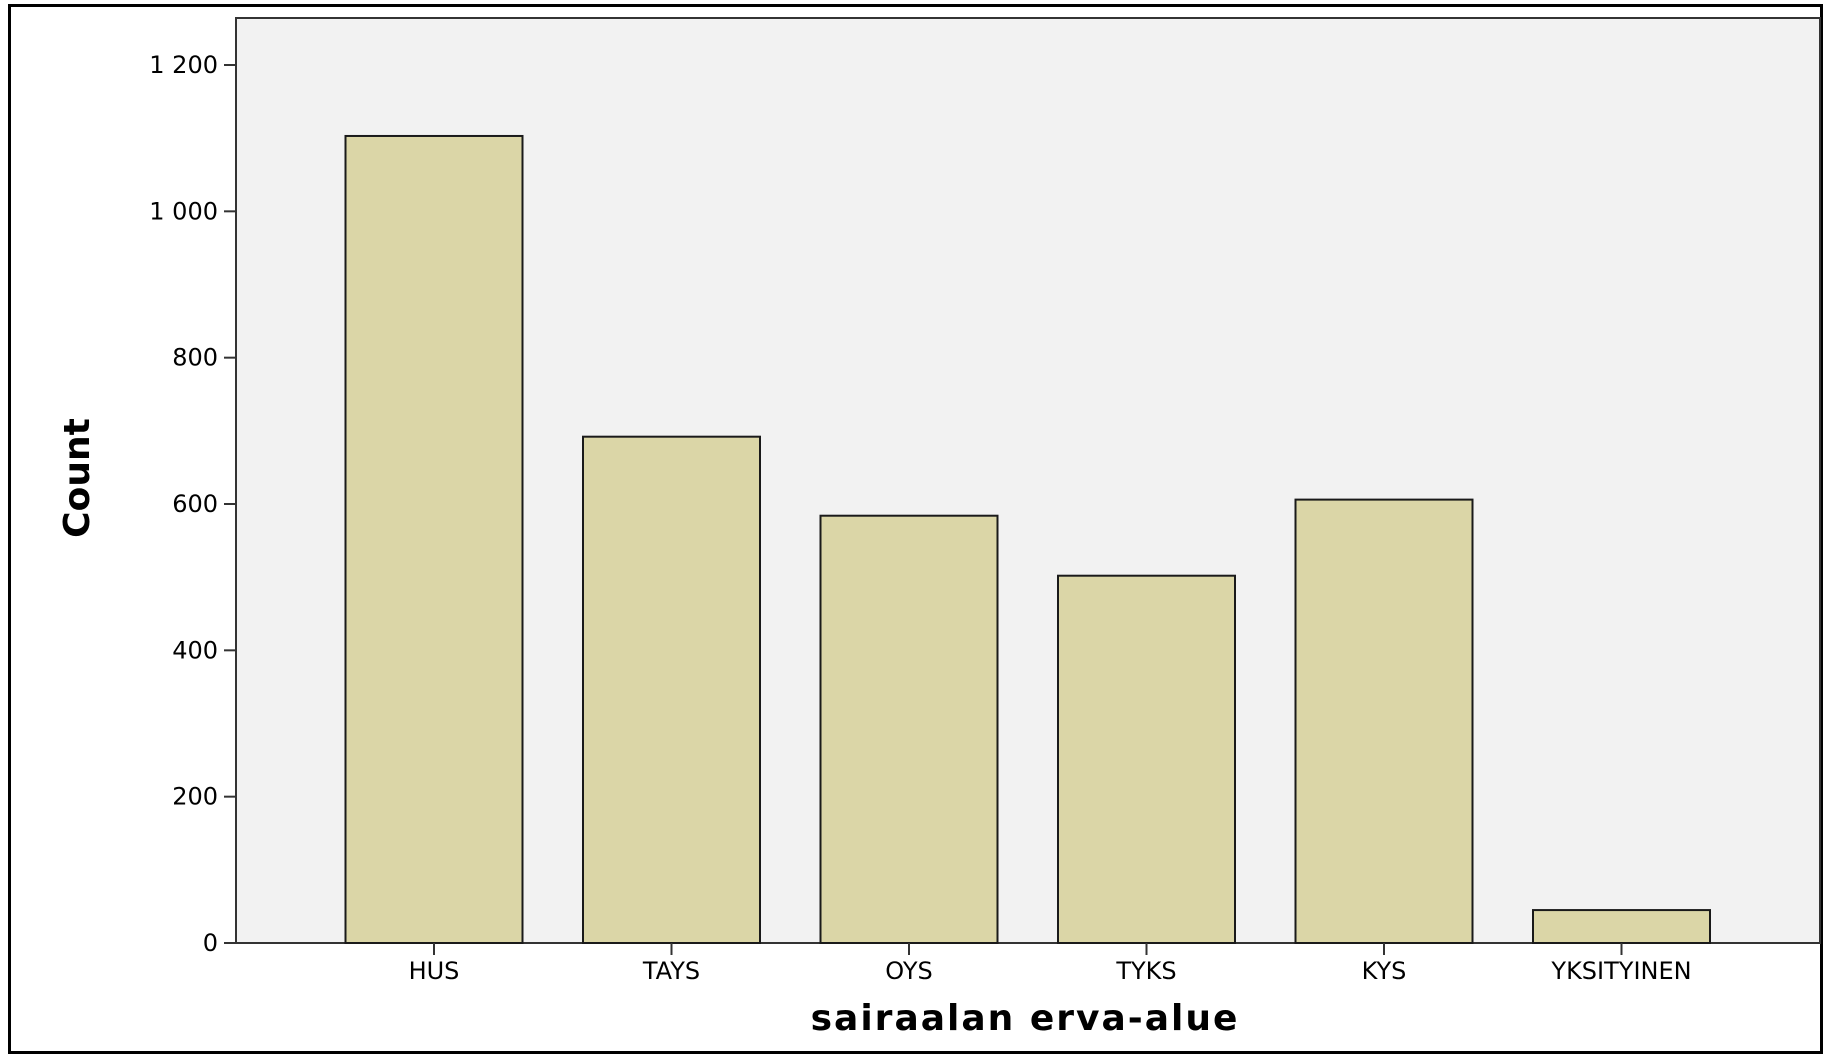 Image resolution: width=1829 pixels, height=1060 pixels. Describe the element at coordinates (671, 971) in the screenshot. I see `x-tick-label: TAYS` at that location.